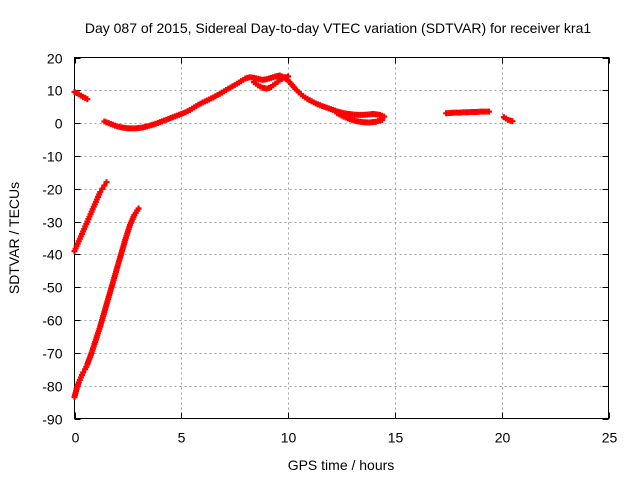 The width and height of the screenshot is (640, 480). Describe the element at coordinates (52, 157) in the screenshot. I see `y-tick-label: -10` at that location.